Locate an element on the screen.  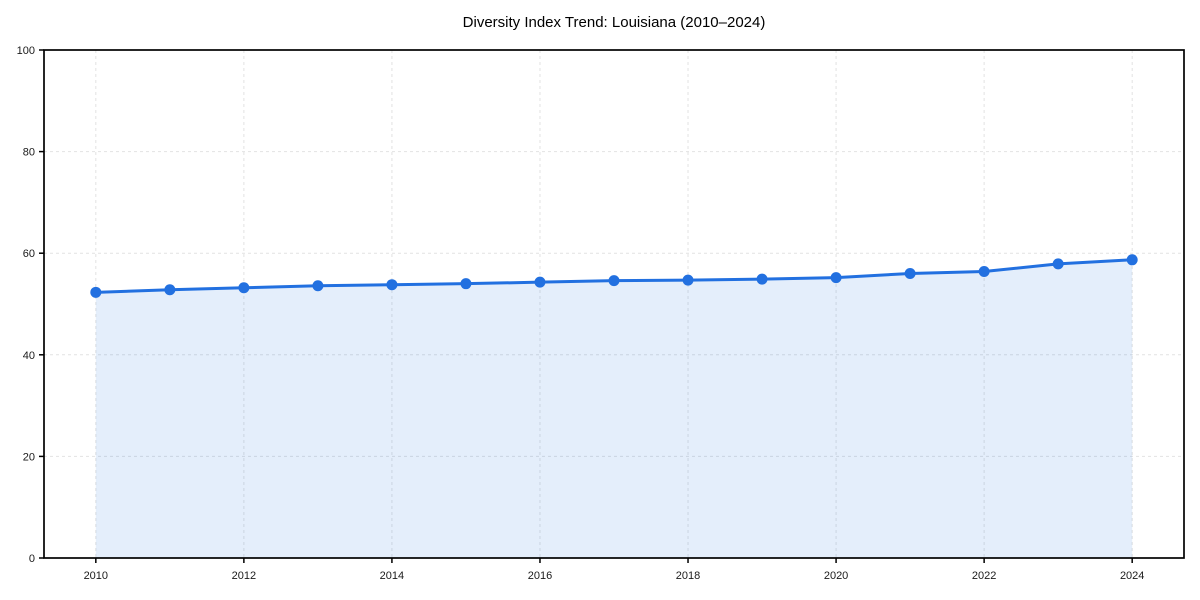
y-axis-tick-label: 20 is located at coordinates (29, 457).